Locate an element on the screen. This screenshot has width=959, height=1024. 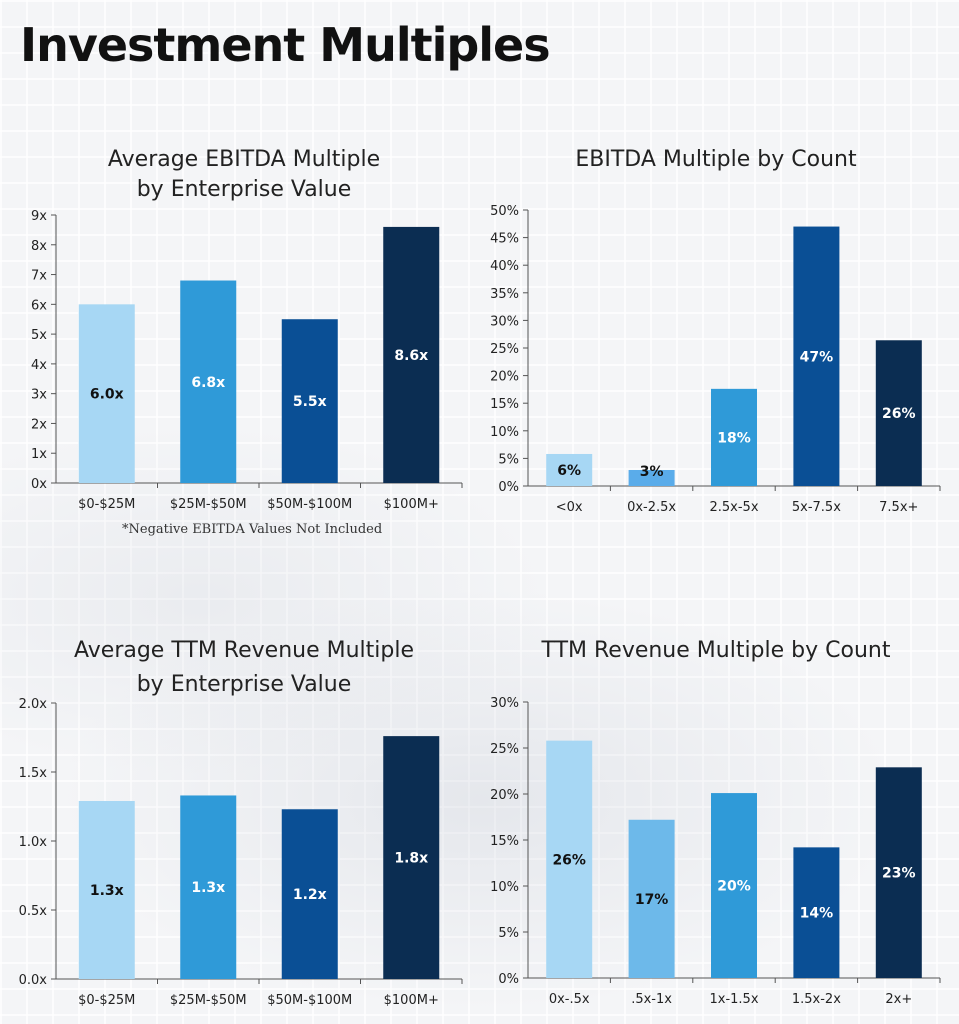
chart1-y-tick-label: 6x is located at coordinates (39, 305).